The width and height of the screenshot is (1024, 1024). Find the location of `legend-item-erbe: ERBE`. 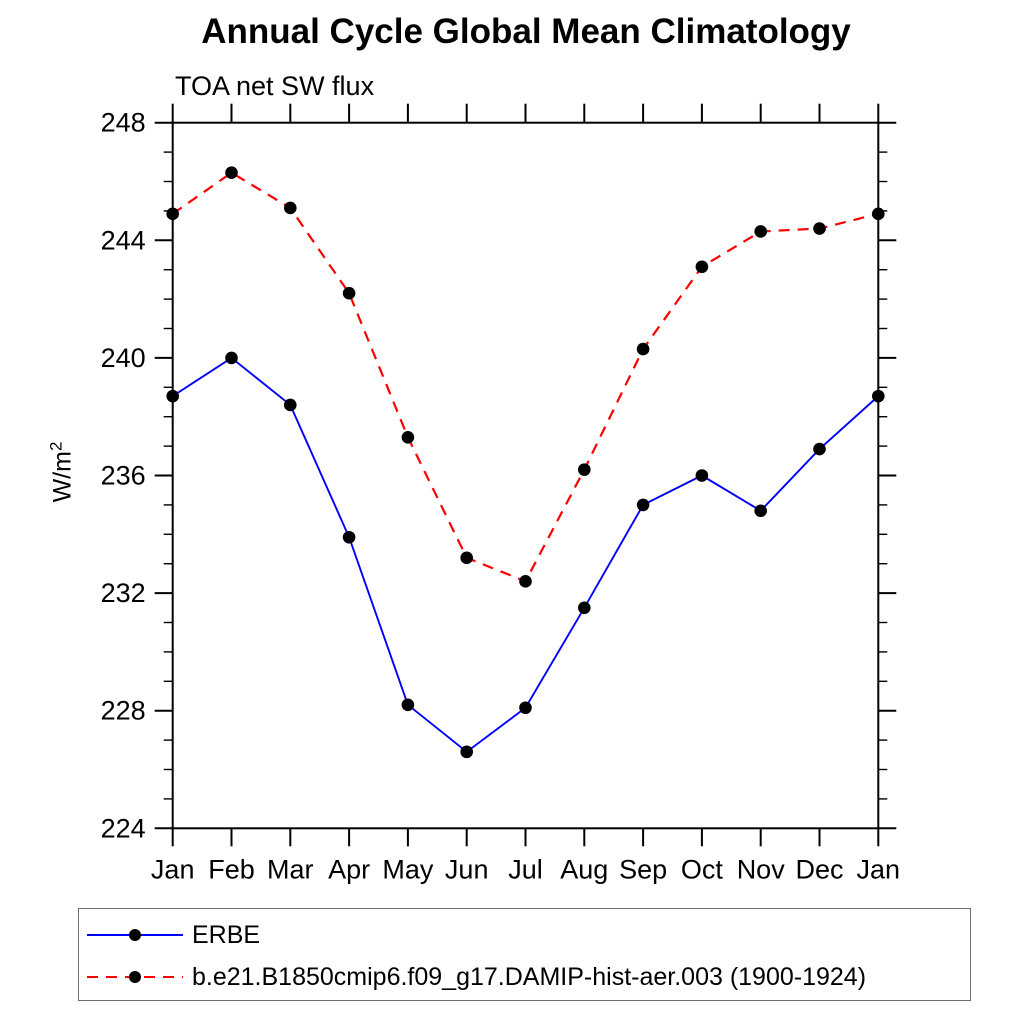

legend-item-erbe: ERBE is located at coordinates (173, 934).